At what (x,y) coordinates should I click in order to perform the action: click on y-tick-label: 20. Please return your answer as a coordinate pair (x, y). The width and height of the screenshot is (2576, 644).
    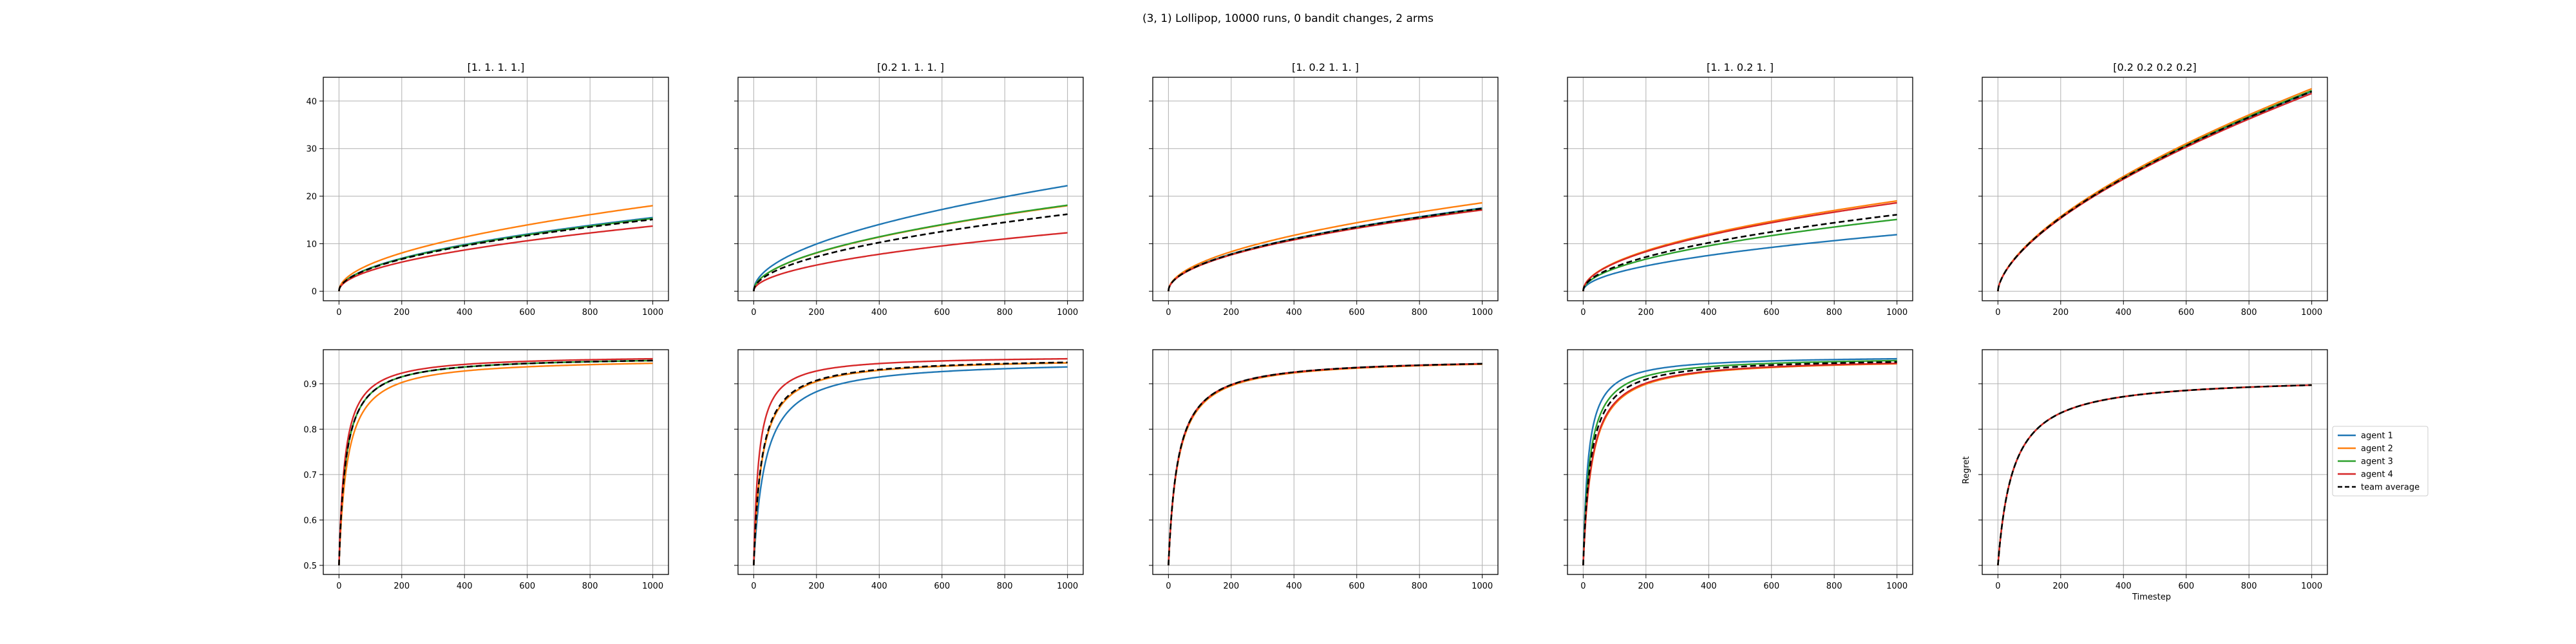
    Looking at the image, I should click on (311, 198).